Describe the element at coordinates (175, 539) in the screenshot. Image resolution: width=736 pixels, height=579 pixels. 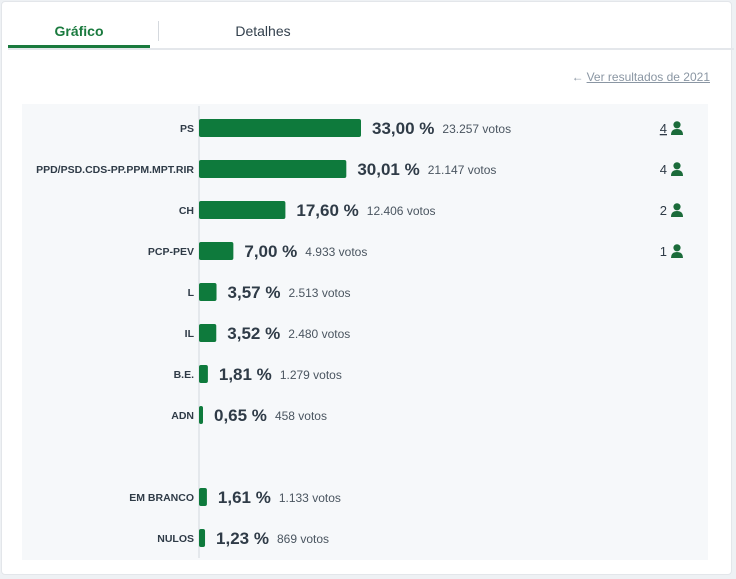
I see `other-row-1-label: NULOS` at that location.